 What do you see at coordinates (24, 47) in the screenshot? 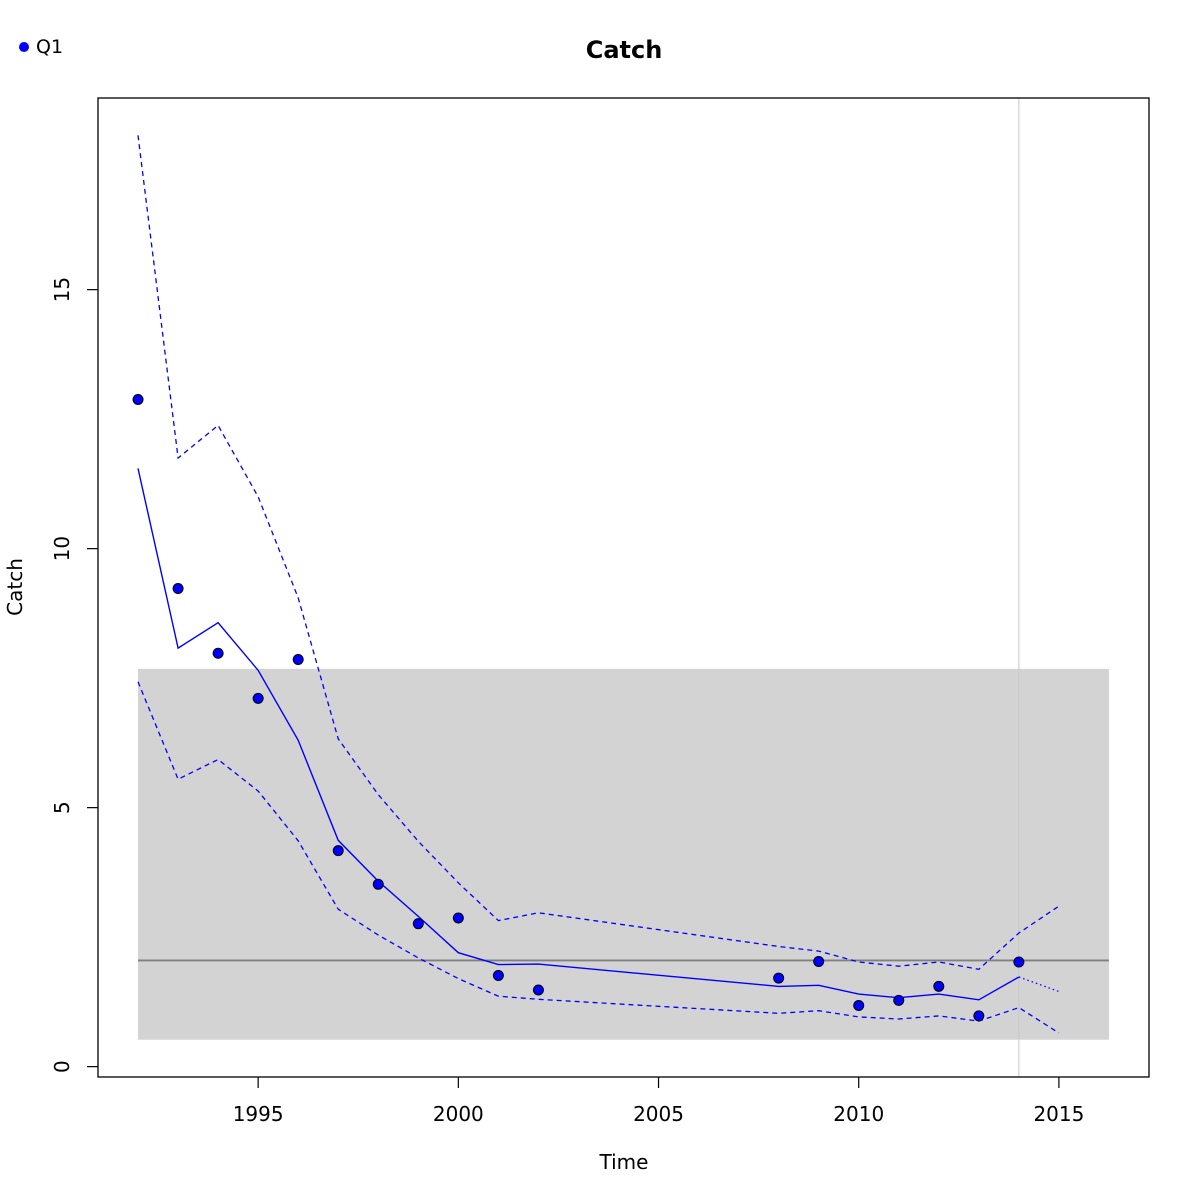
I see `legend-marker-q1` at bounding box center [24, 47].